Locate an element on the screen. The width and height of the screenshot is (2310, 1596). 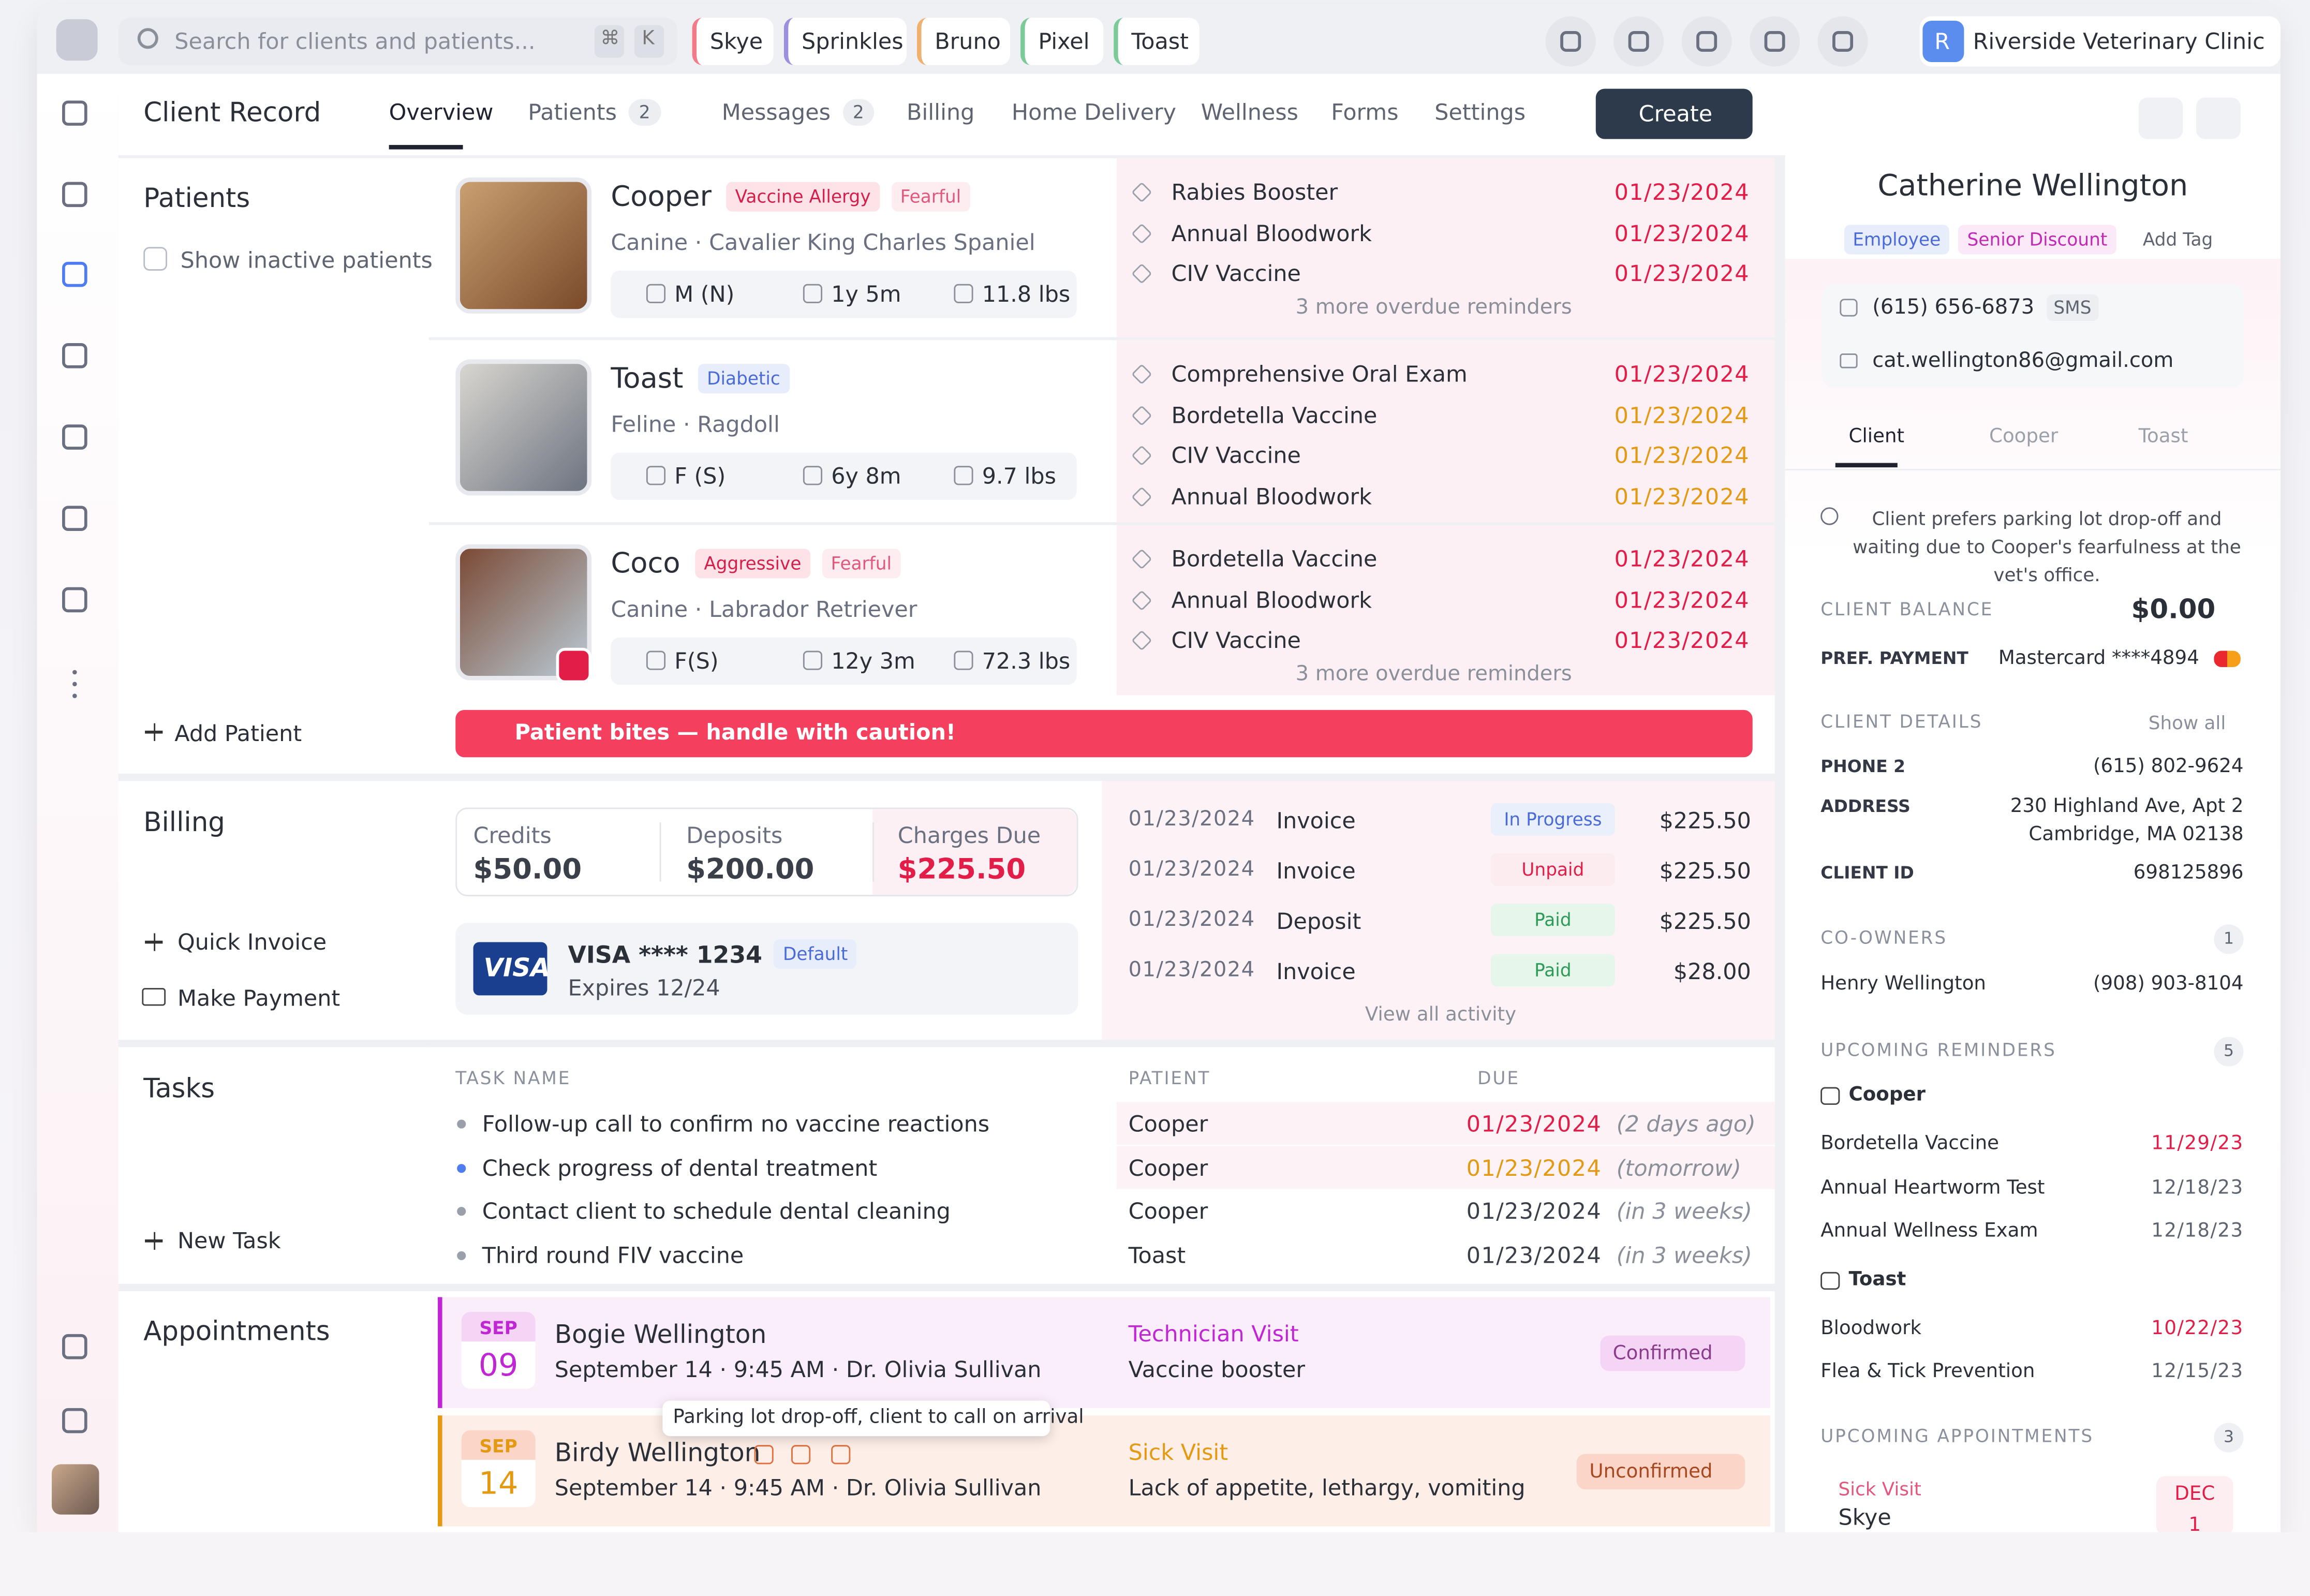
patient-sex: F(S) is located at coordinates (696, 661).